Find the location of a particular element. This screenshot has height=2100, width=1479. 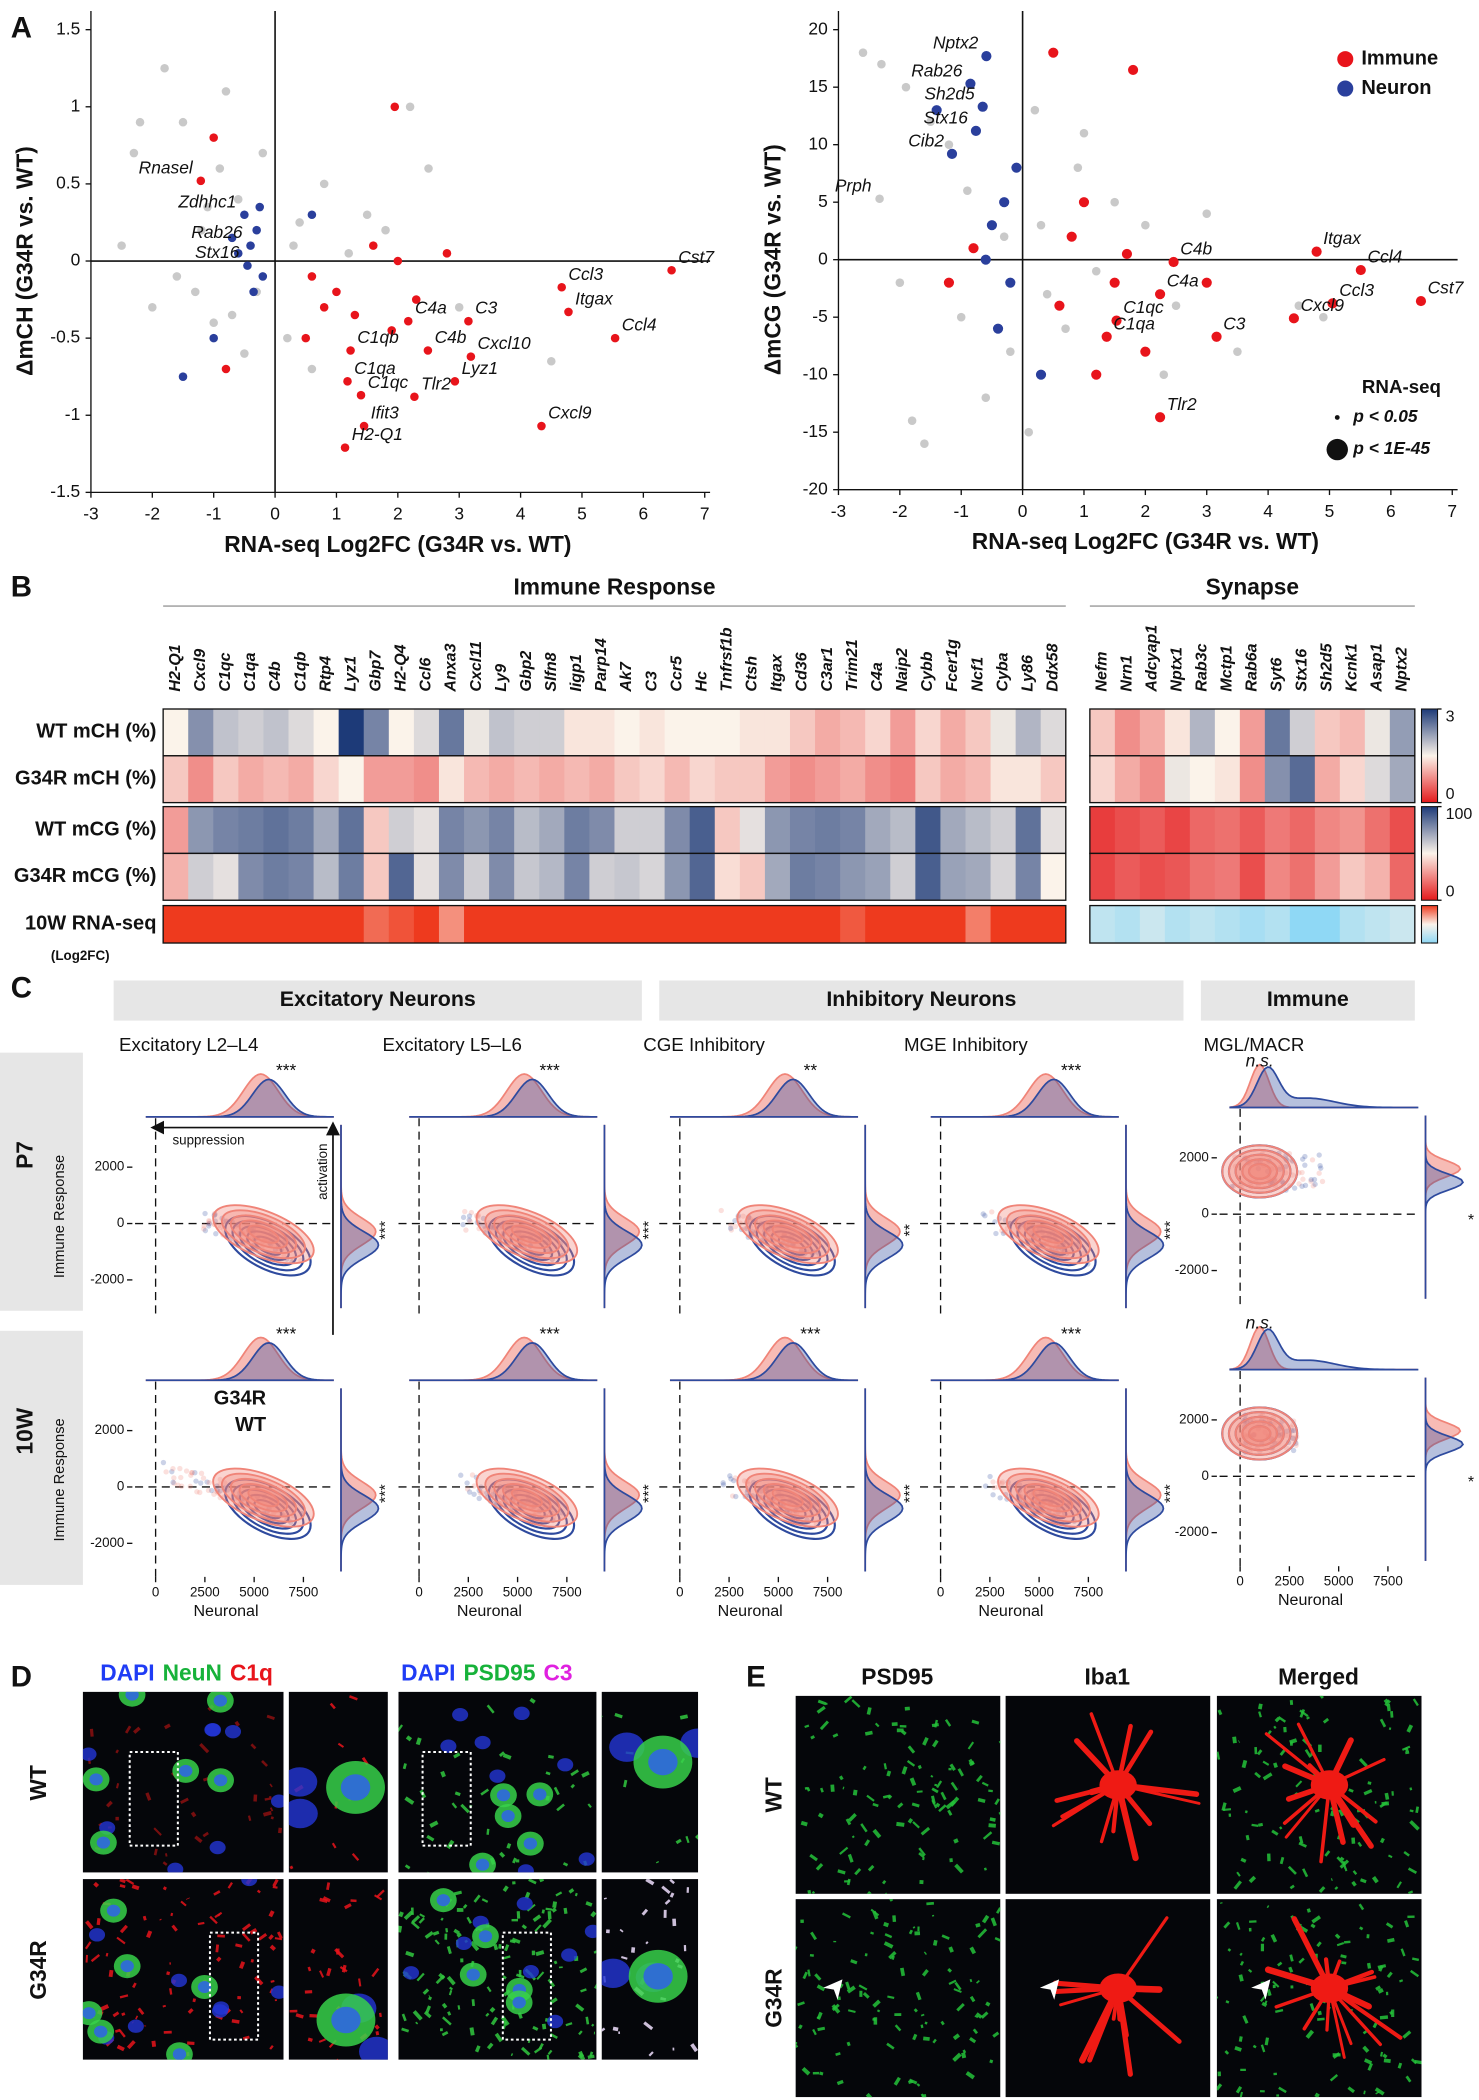

y-tick-label: 15 is located at coordinates (817, 86).